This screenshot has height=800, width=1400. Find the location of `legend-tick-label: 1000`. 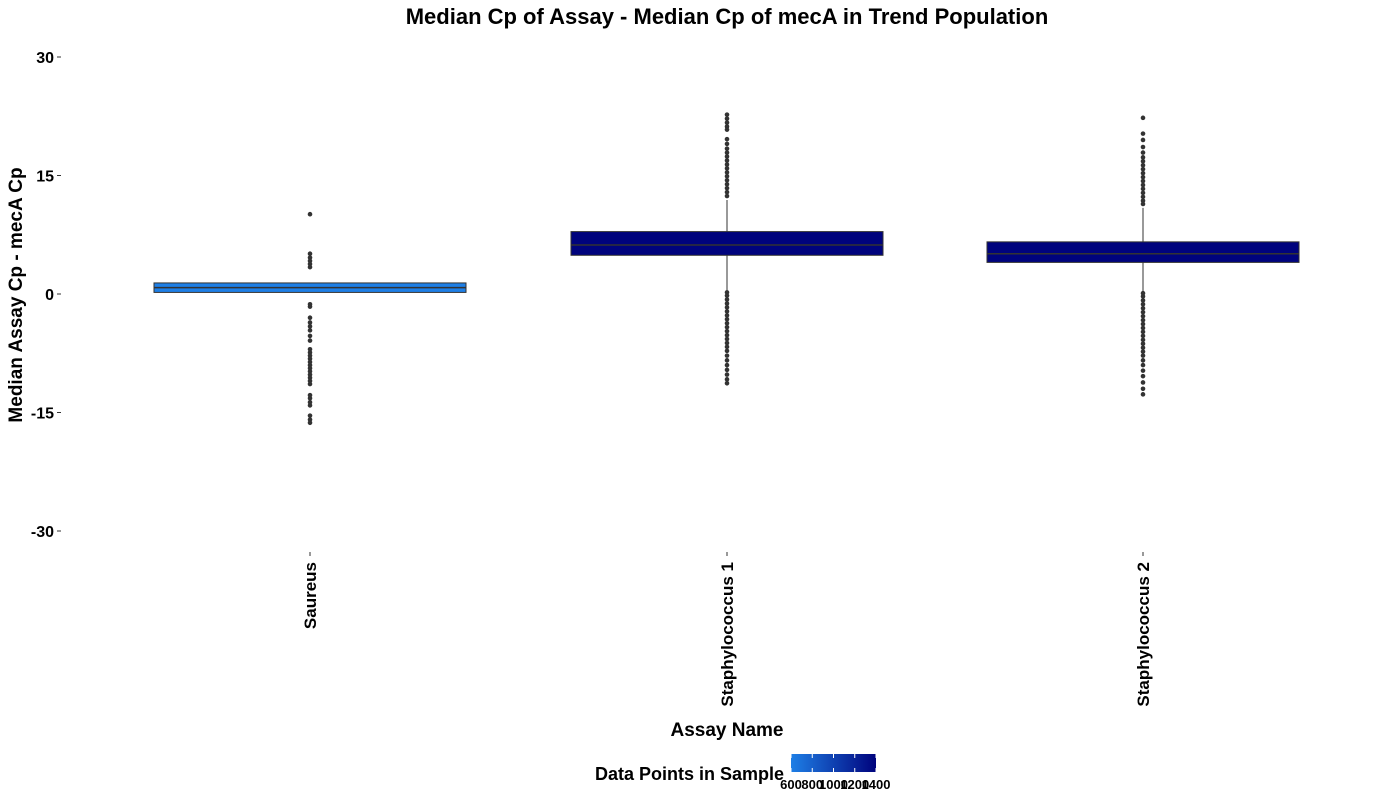

legend-tick-label: 1000 is located at coordinates (833, 784).